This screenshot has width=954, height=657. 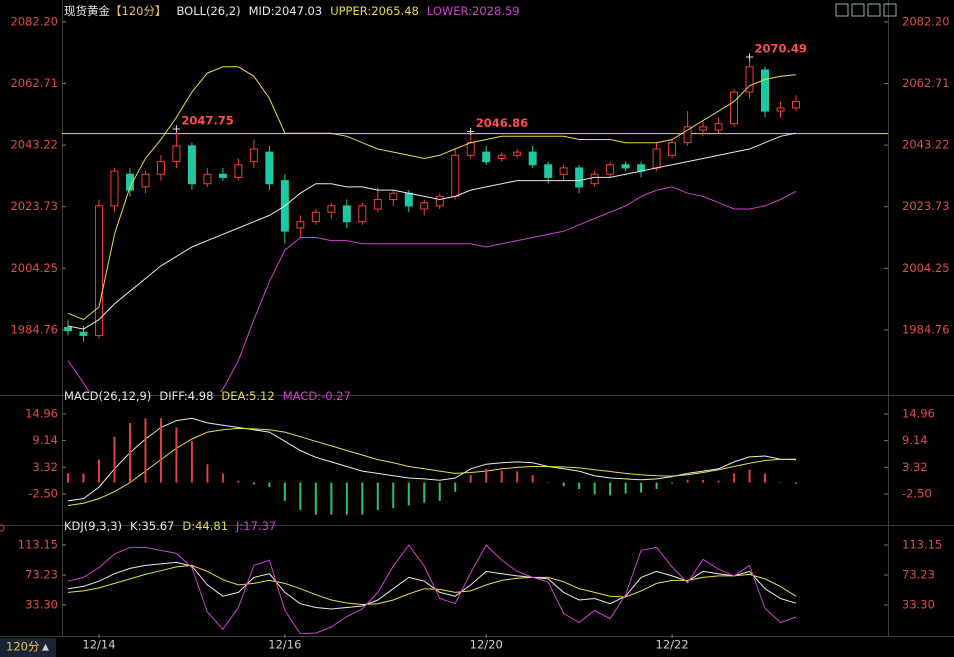 I want to click on legend-entry: J:17.37, so click(x=255, y=526).